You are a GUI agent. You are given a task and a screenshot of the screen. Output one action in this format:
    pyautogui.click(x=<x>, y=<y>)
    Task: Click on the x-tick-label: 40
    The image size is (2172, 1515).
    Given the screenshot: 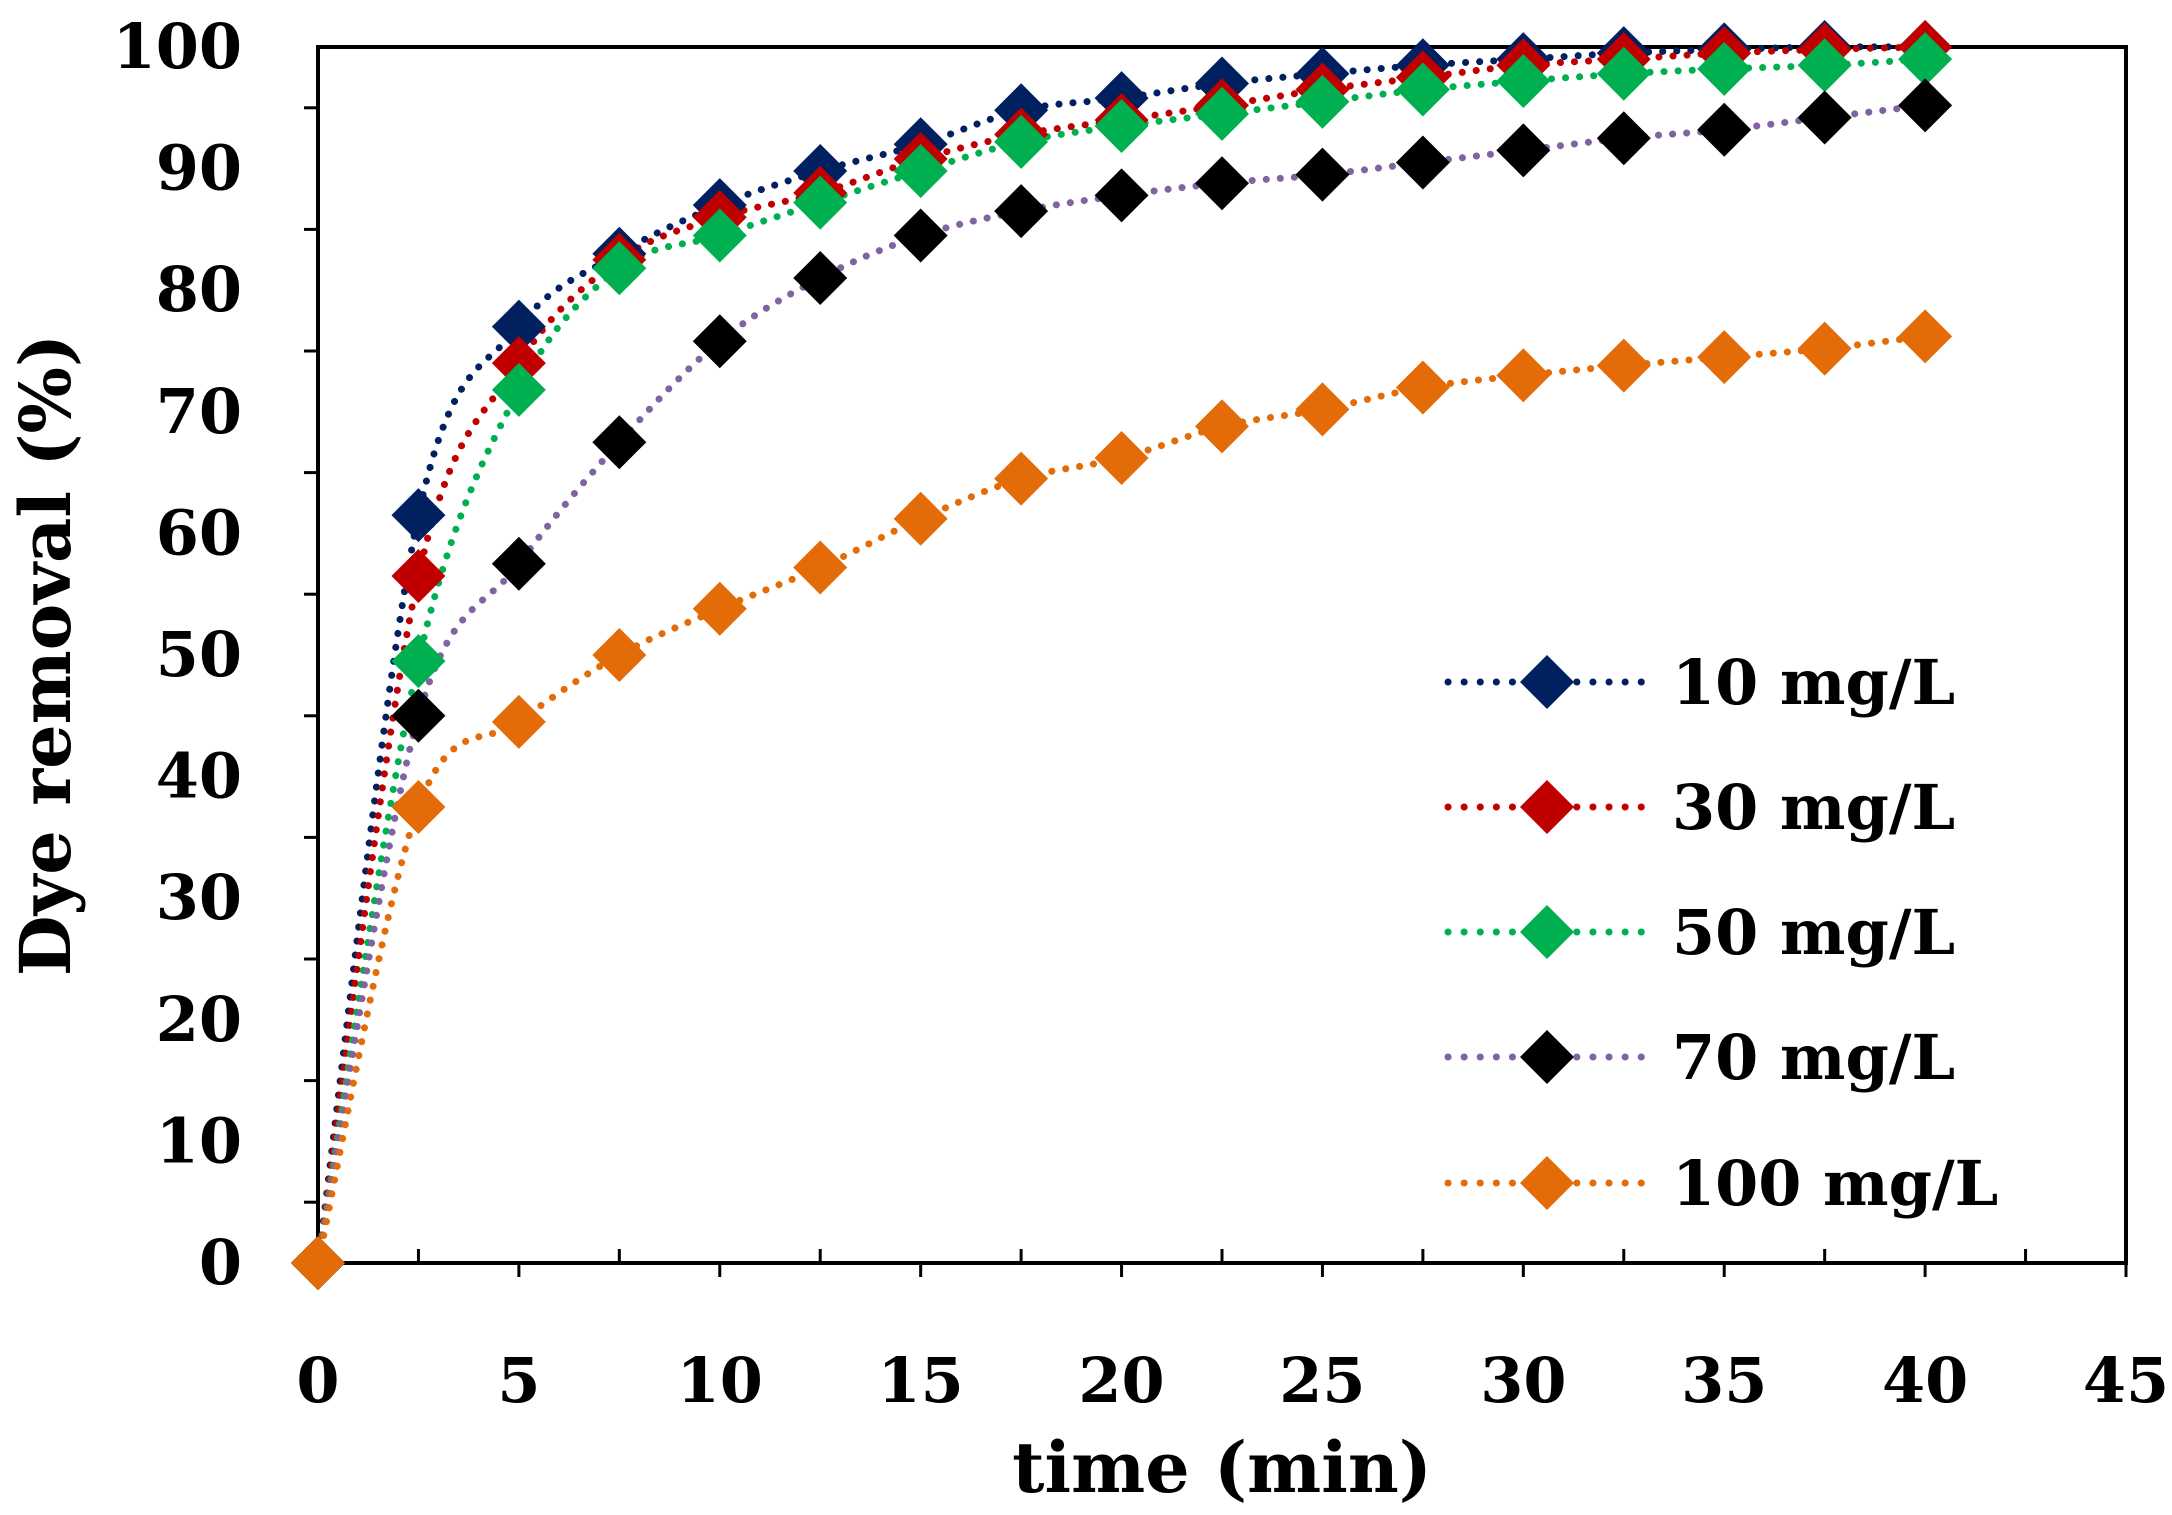 What is the action you would take?
    pyautogui.click(x=1925, y=1380)
    